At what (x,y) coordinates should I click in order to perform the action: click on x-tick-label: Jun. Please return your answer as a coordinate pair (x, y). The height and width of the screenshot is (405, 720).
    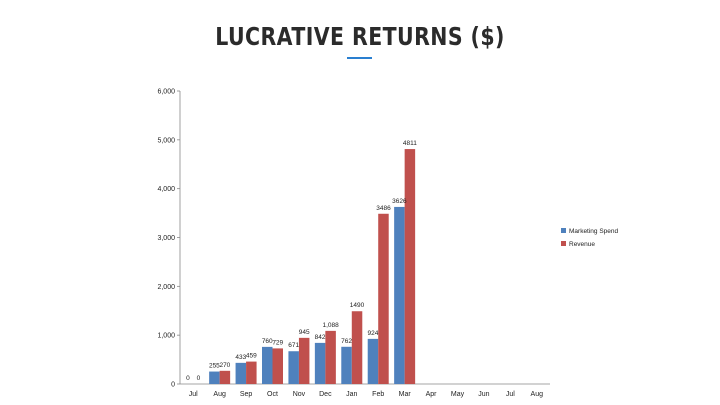
    Looking at the image, I should click on (483, 394).